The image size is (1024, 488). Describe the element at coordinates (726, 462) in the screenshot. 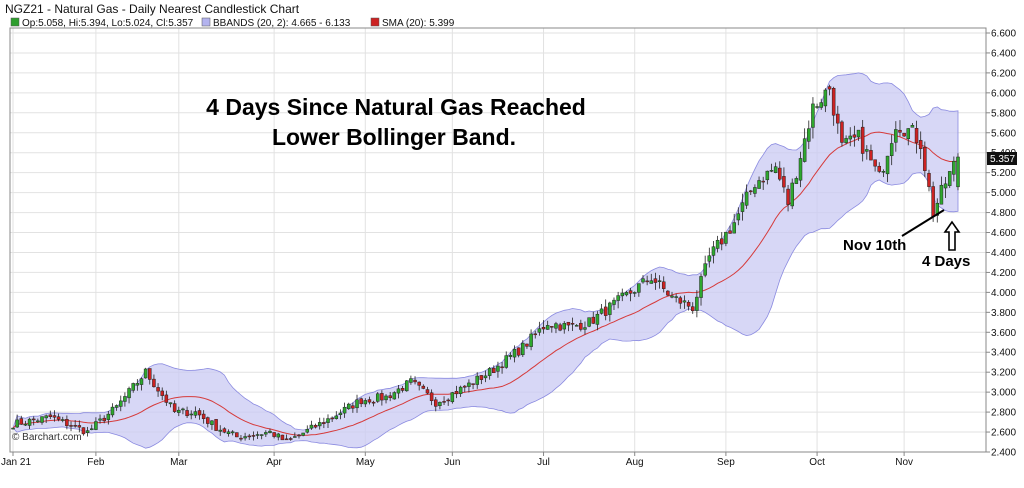

I see `x-tick-label: Sep` at that location.